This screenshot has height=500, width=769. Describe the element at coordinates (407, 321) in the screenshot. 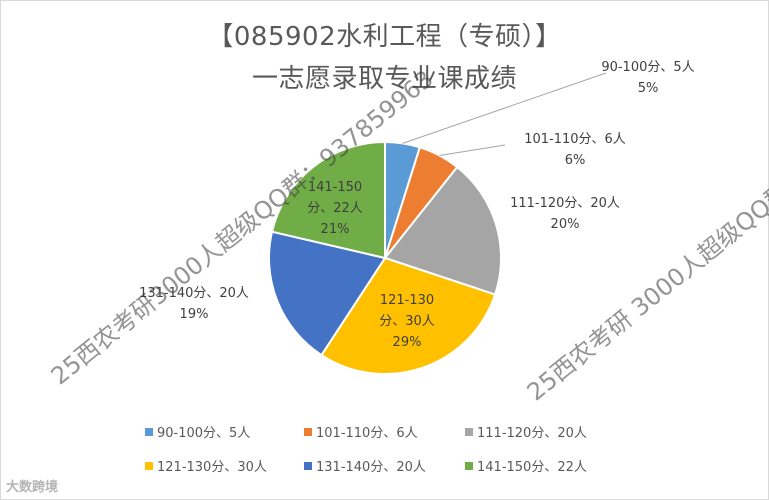

I see `slice-data-label: 分、30人` at that location.